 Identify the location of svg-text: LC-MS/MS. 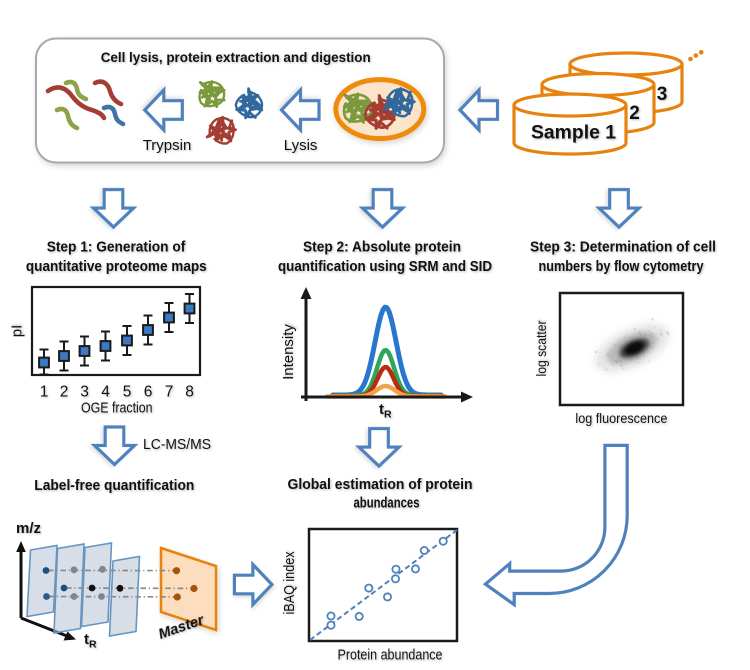
(177, 444).